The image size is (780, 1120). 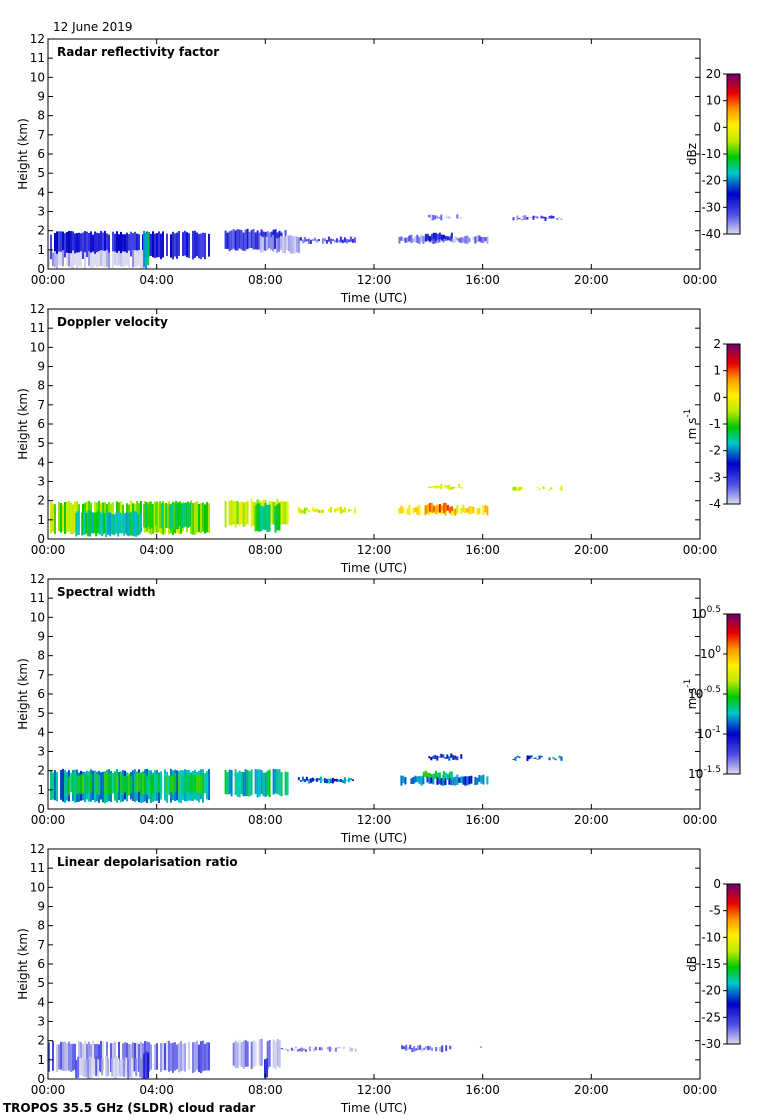 I want to click on x-tick-label: 00:00, so click(x=48, y=820).